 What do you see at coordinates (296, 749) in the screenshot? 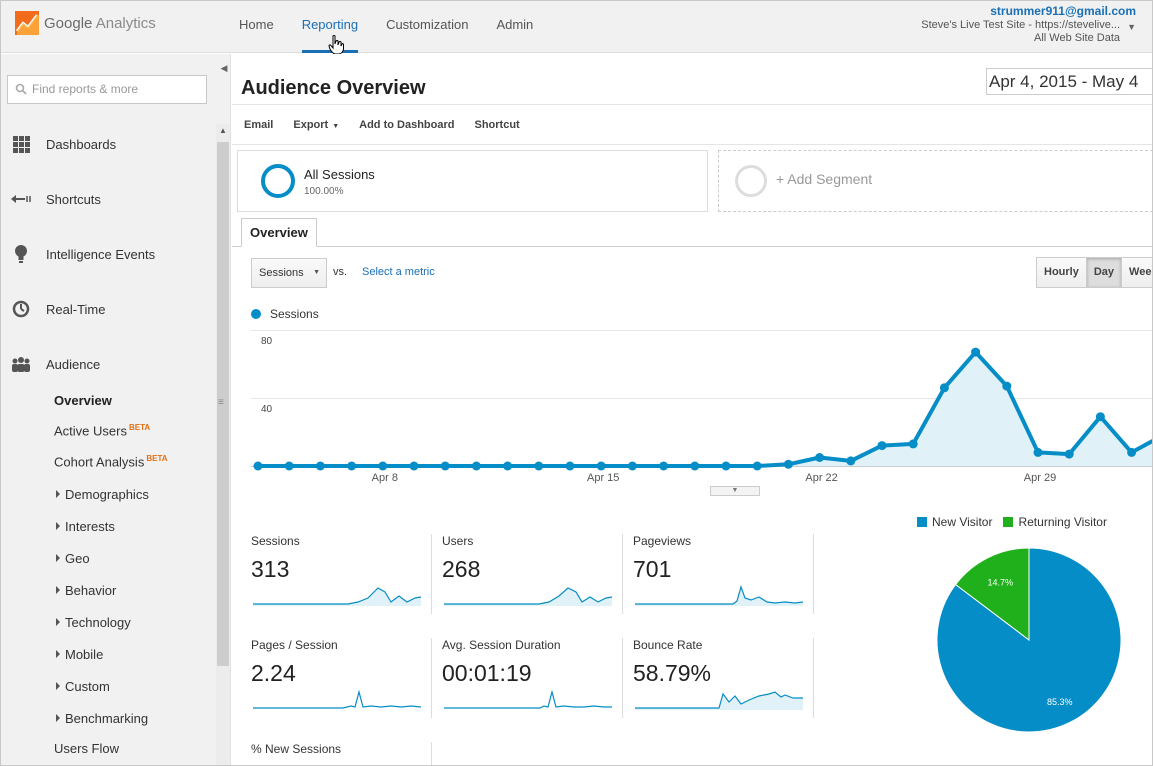
I see `kpi-label: % New Sessions` at bounding box center [296, 749].